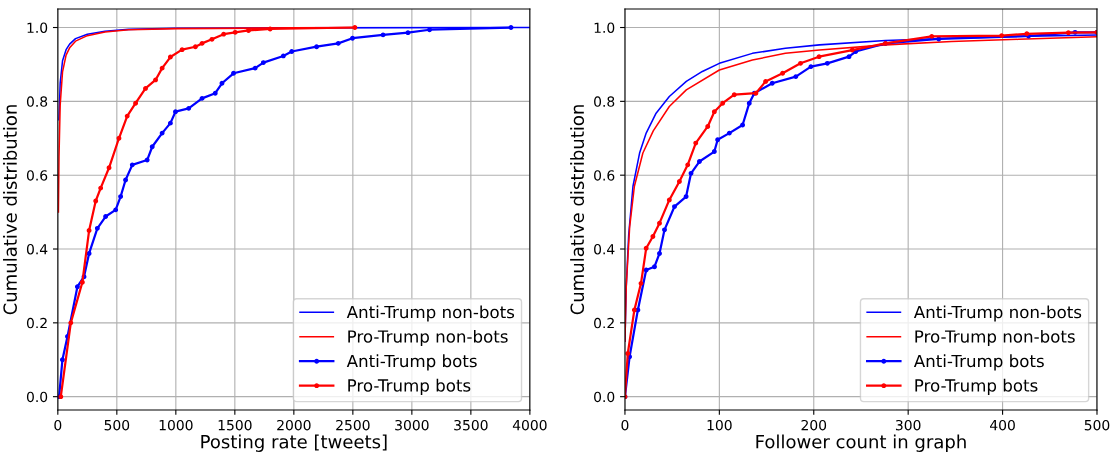 The width and height of the screenshot is (1112, 453). I want to click on x-tick-label: 1000, so click(176, 425).